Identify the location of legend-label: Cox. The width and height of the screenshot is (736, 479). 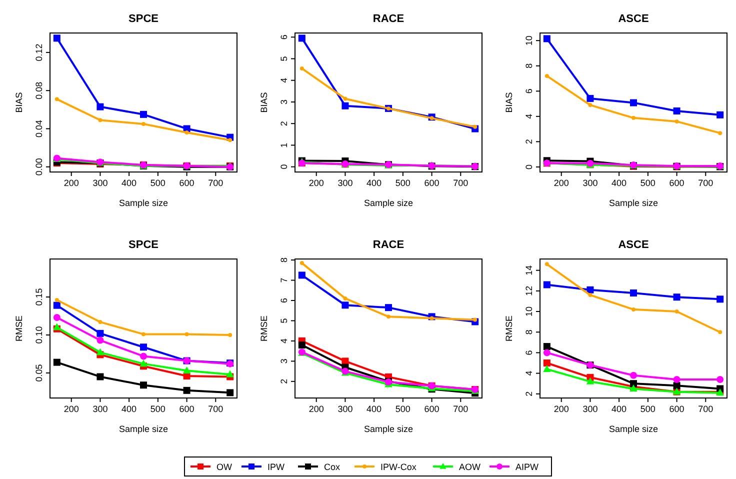
(332, 467).